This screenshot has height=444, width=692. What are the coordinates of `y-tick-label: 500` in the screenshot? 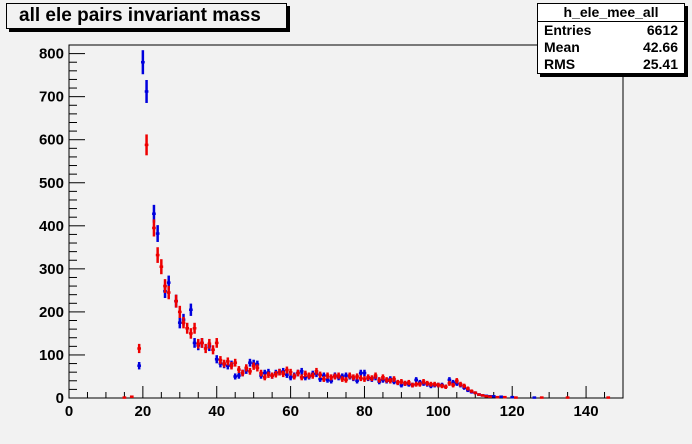 It's located at (51, 183).